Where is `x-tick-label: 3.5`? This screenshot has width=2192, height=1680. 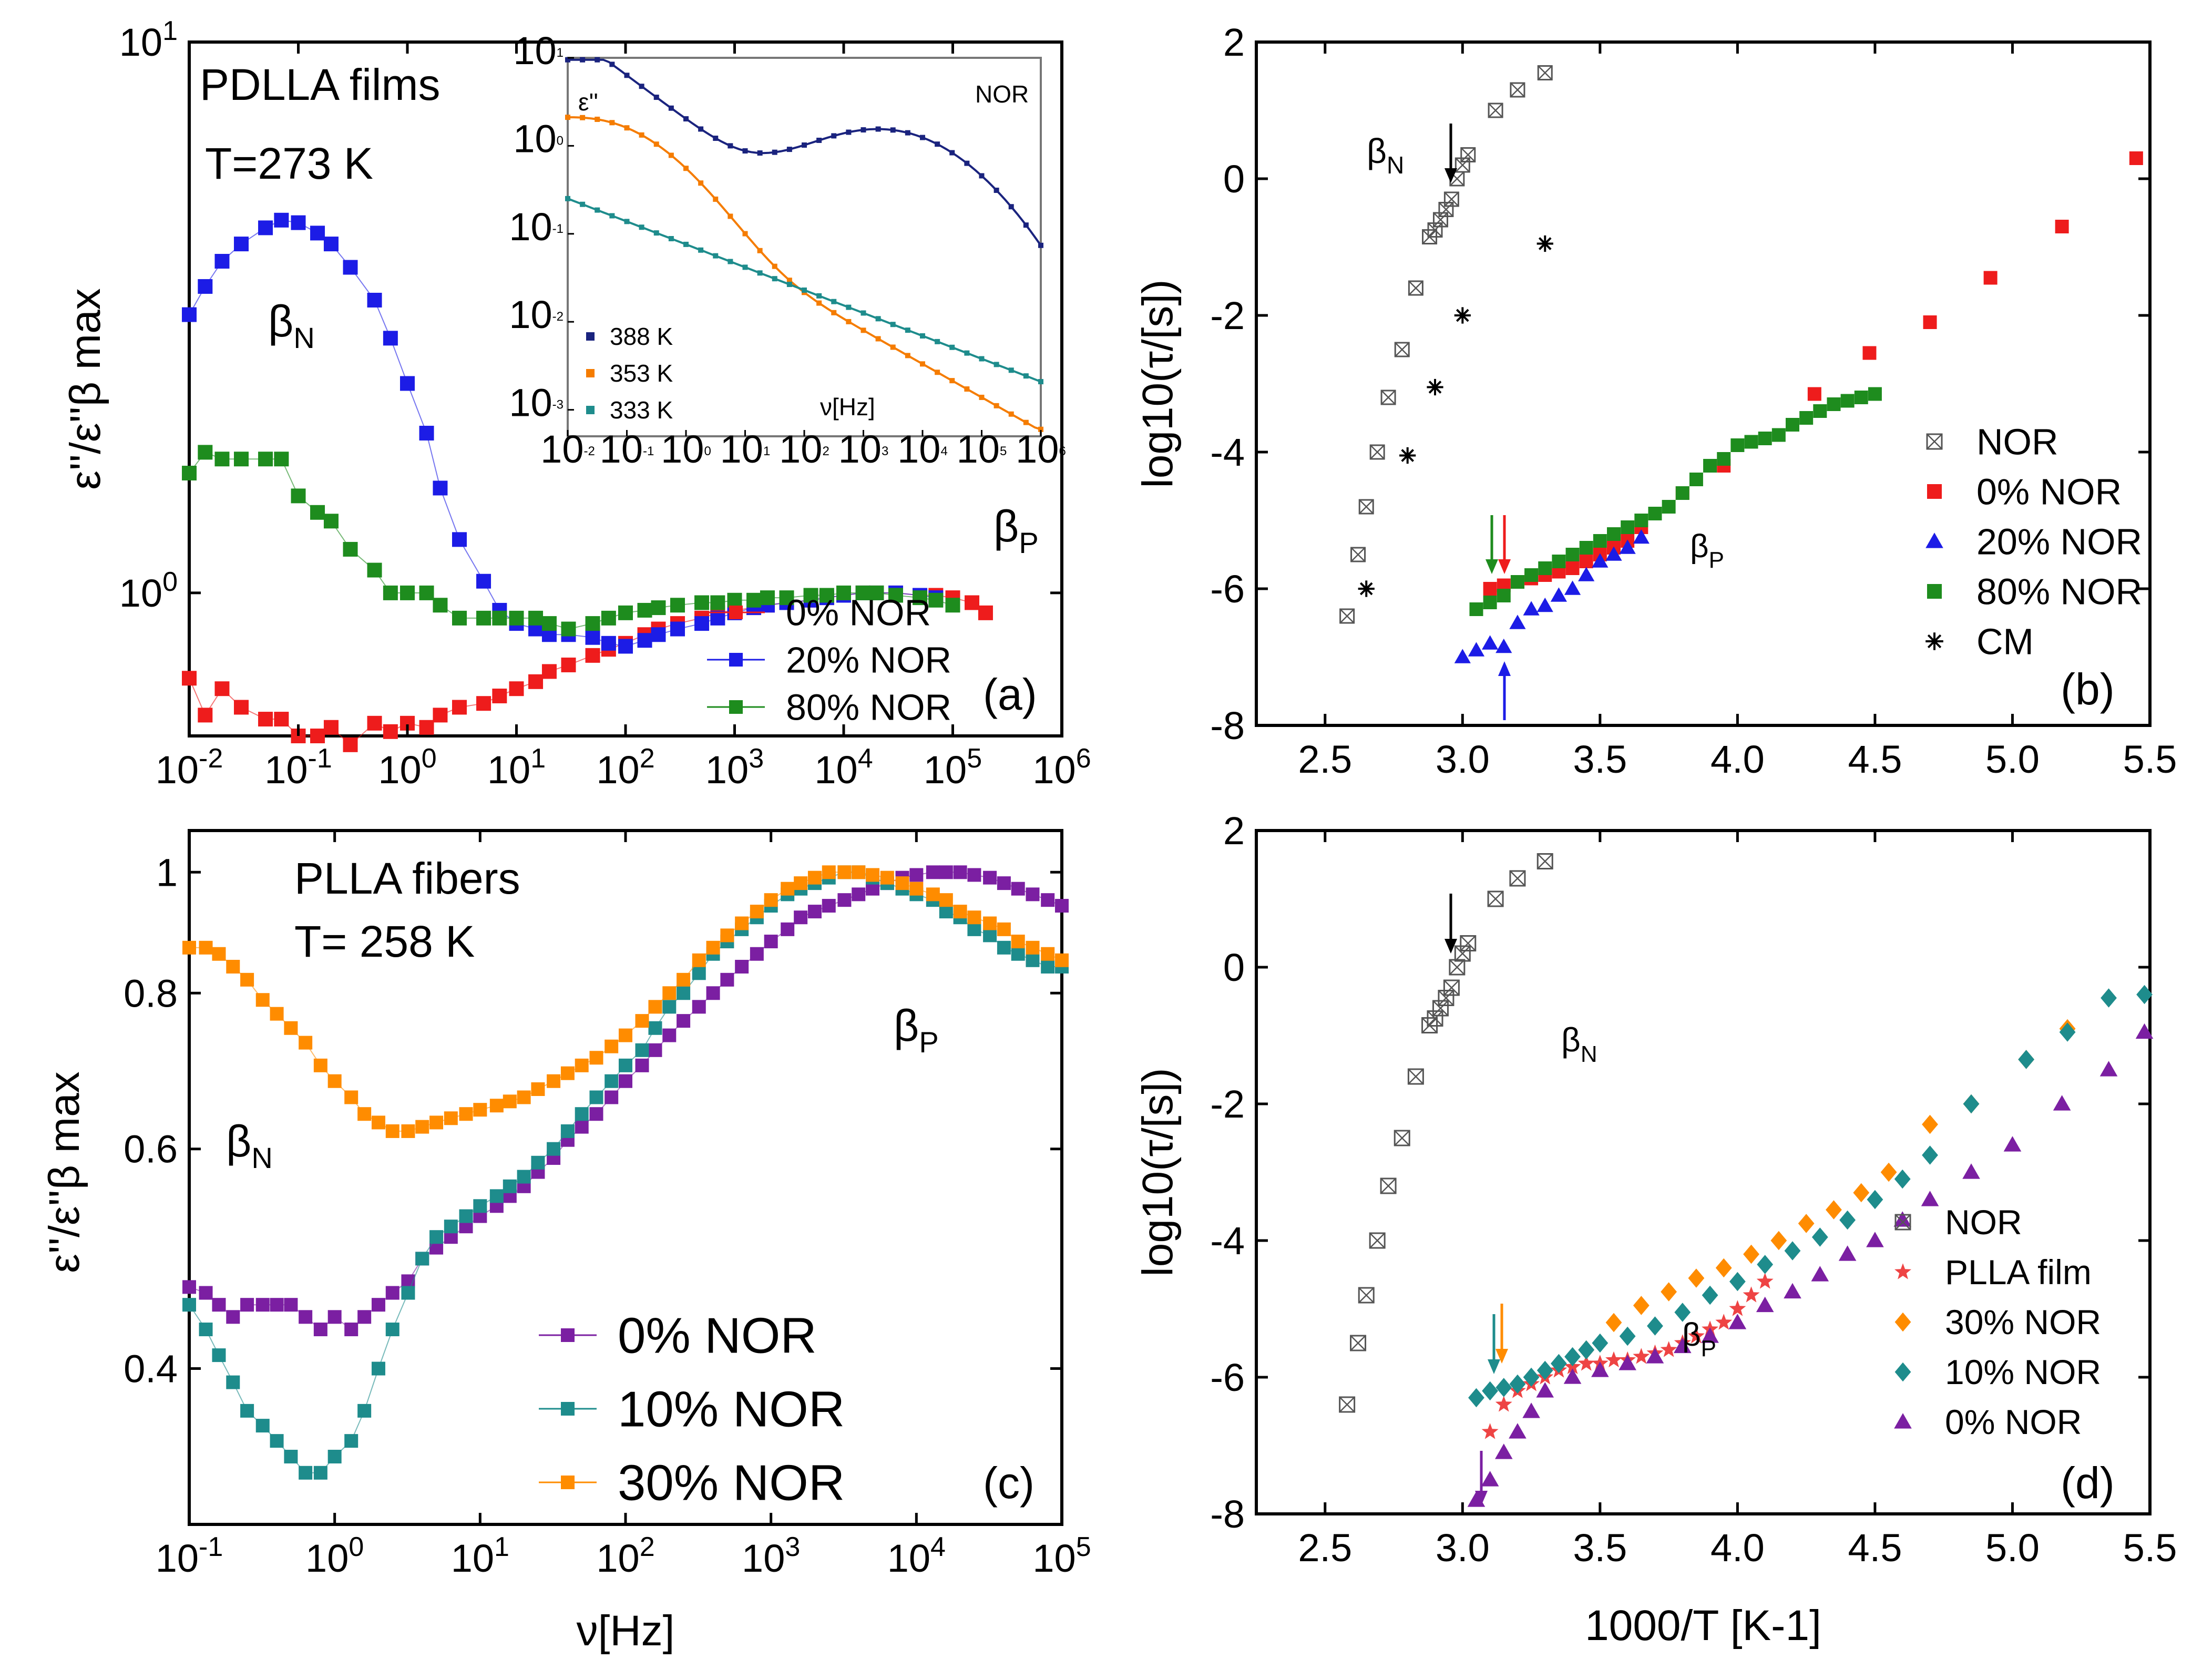 x-tick-label: 3.5 is located at coordinates (1600, 1548).